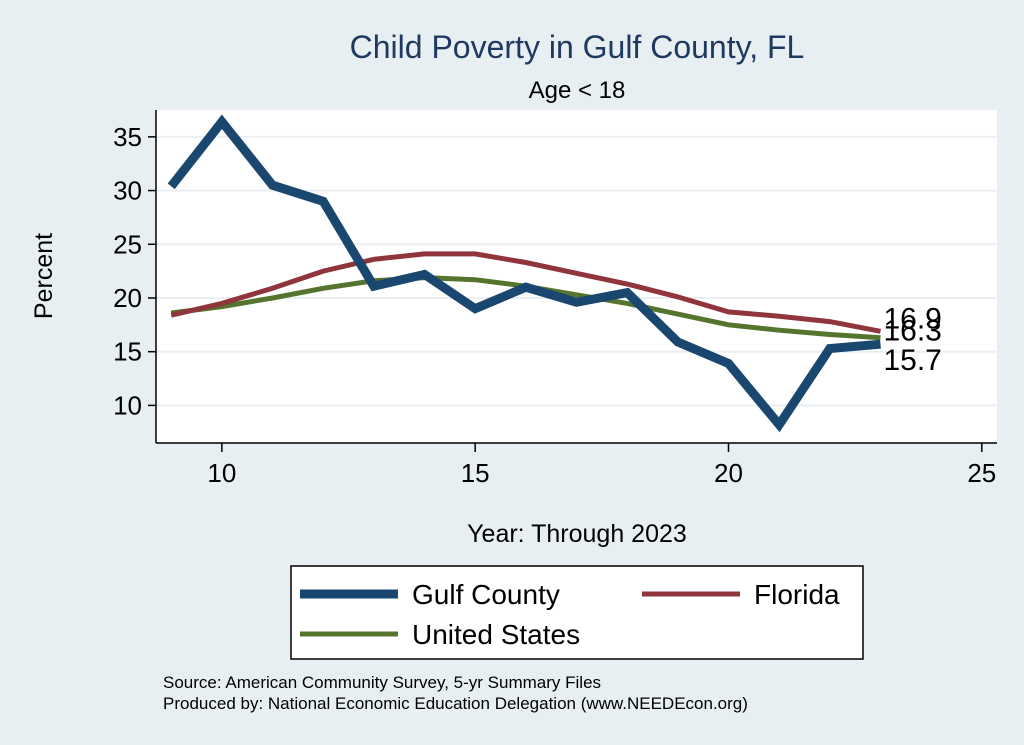 Image resolution: width=1024 pixels, height=745 pixels. What do you see at coordinates (577, 47) in the screenshot?
I see `chart-title: Child Poverty in Gulf County, FL` at bounding box center [577, 47].